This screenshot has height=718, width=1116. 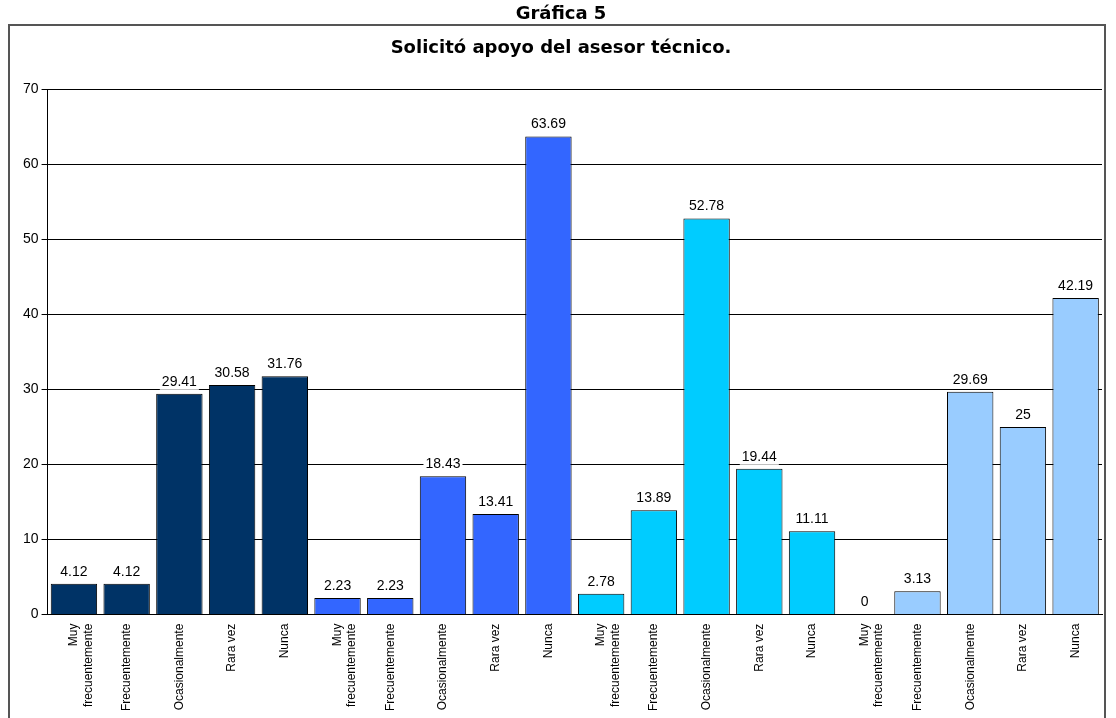 What do you see at coordinates (548, 123) in the screenshot?
I see `data-label: 63.69` at bounding box center [548, 123].